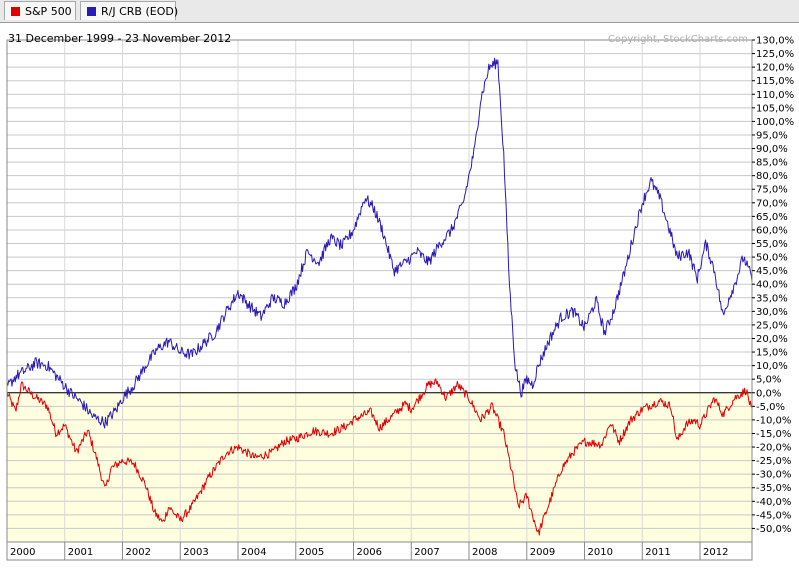 Image resolution: width=799 pixels, height=574 pixels. I want to click on y-tick-label: 40,0%, so click(772, 285).